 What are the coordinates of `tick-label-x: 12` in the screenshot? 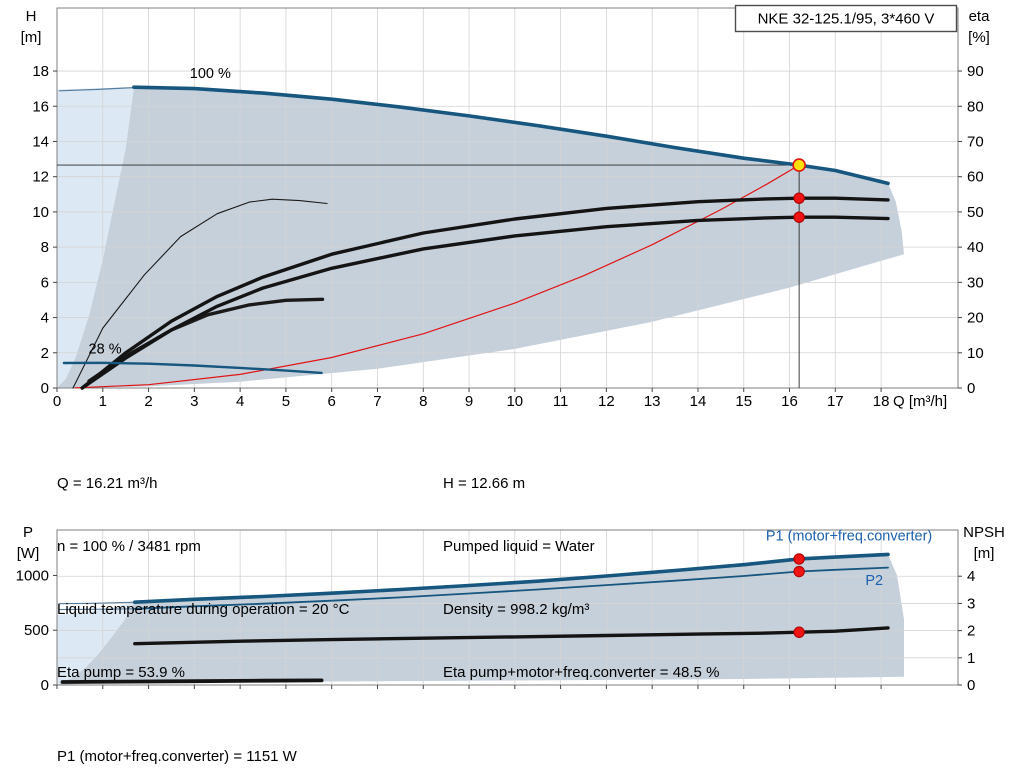 It's located at (606, 401).